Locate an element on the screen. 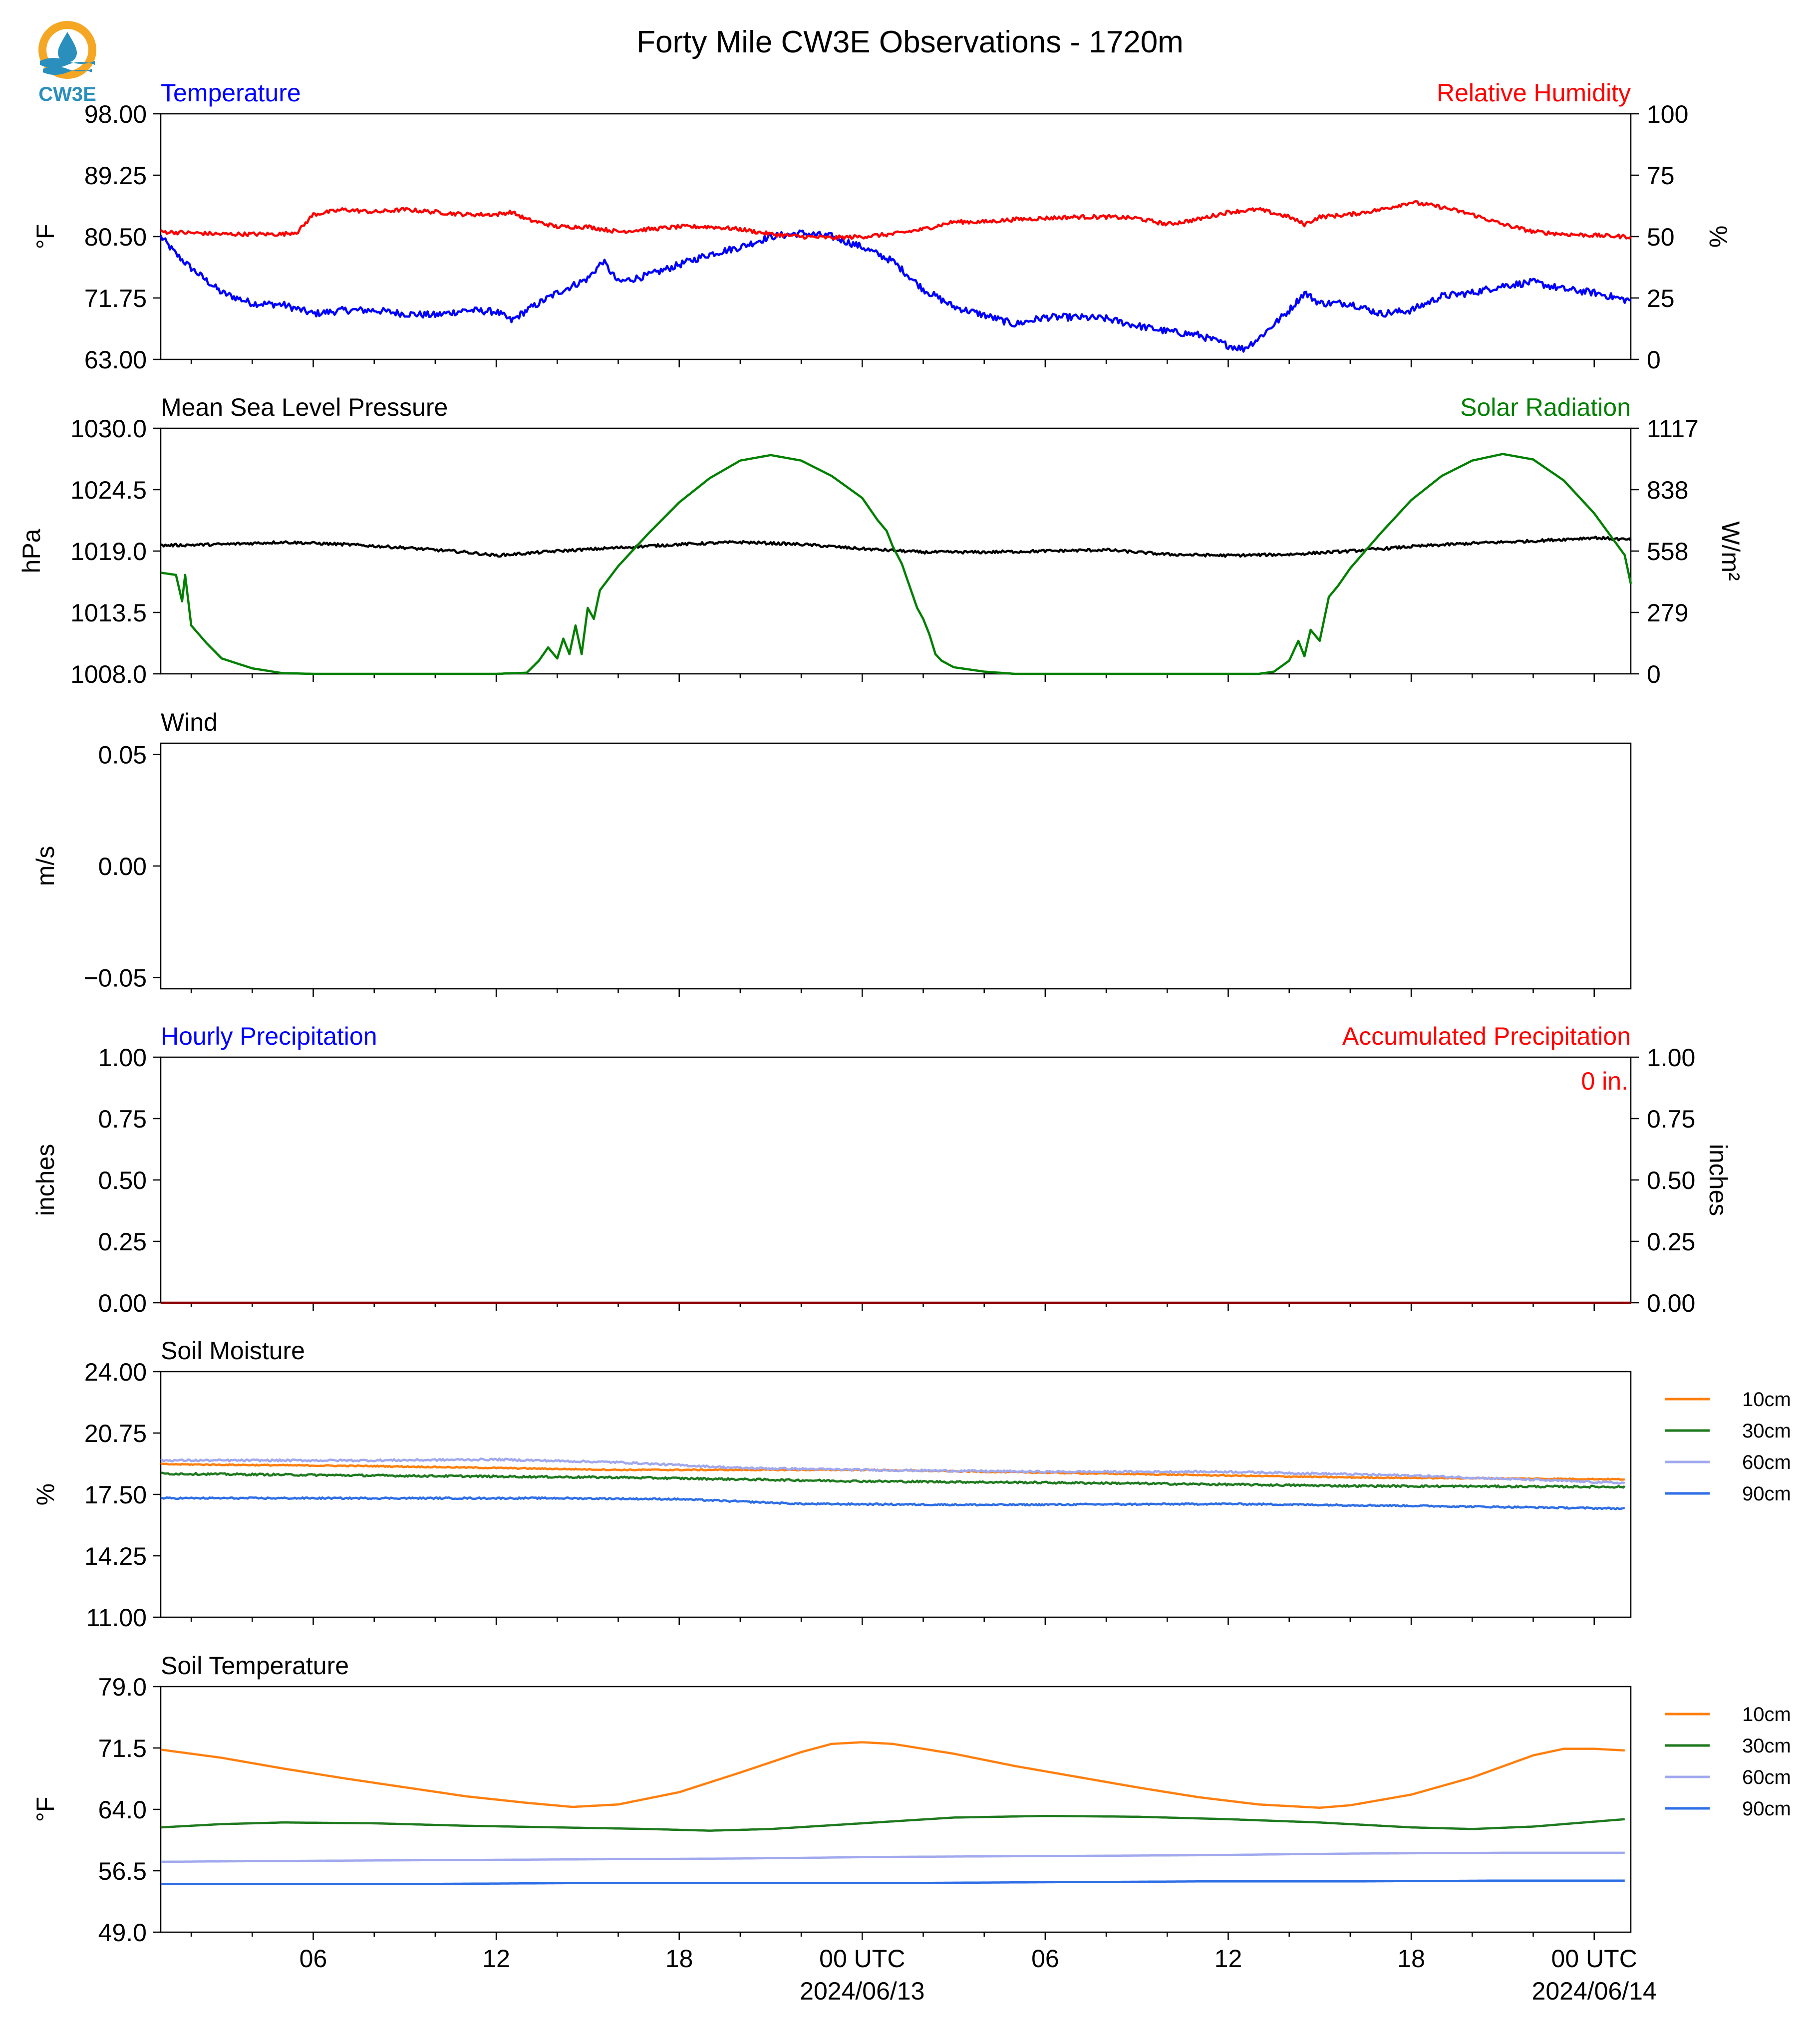  cw3e-drop-logo-icon: CW3E is located at coordinates (67, 63).